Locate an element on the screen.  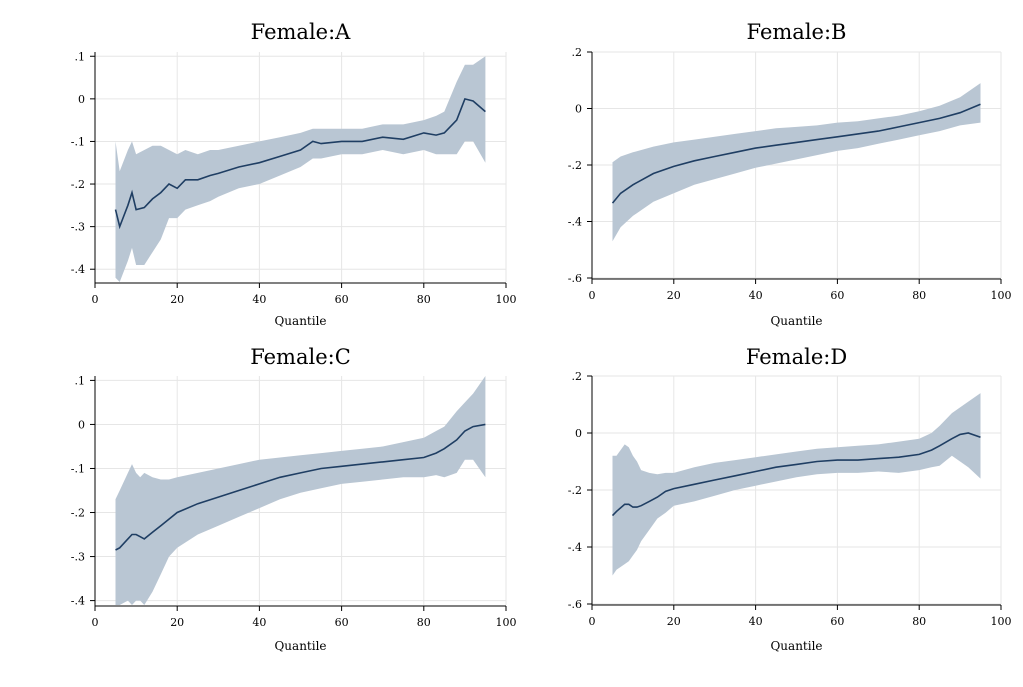
chart-title: Female:D is located at coordinates (796, 357).